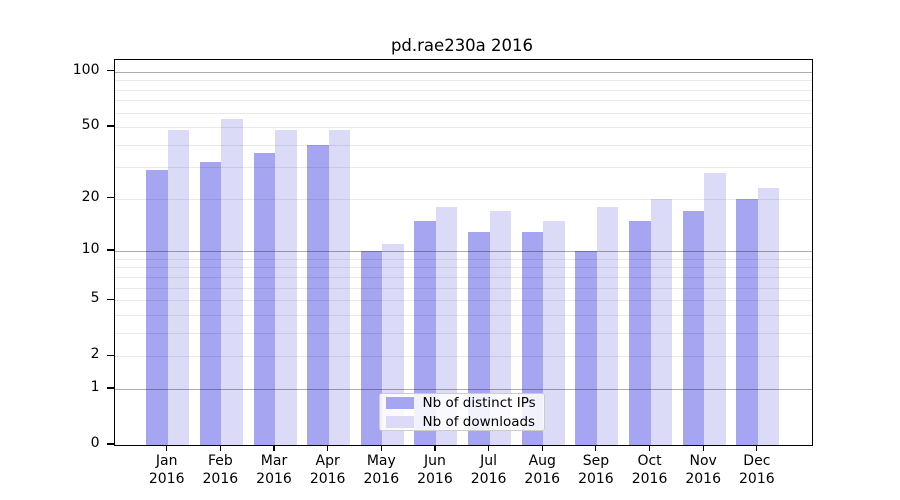 The height and width of the screenshot is (500, 900). I want to click on x-tick-label-feb: Feb 2016, so click(220, 470).